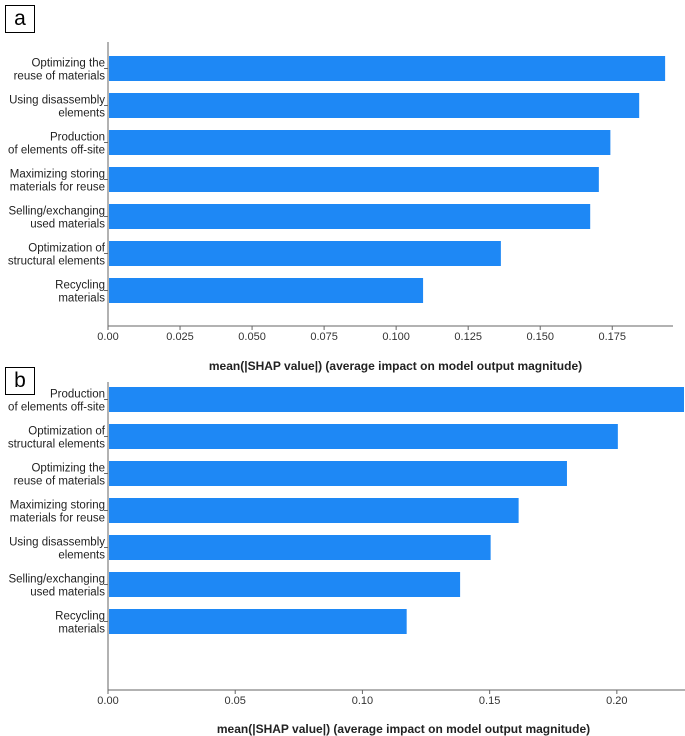 Image resolution: width=685 pixels, height=736 pixels. I want to click on x-tick-label: 0.025, so click(180, 337).